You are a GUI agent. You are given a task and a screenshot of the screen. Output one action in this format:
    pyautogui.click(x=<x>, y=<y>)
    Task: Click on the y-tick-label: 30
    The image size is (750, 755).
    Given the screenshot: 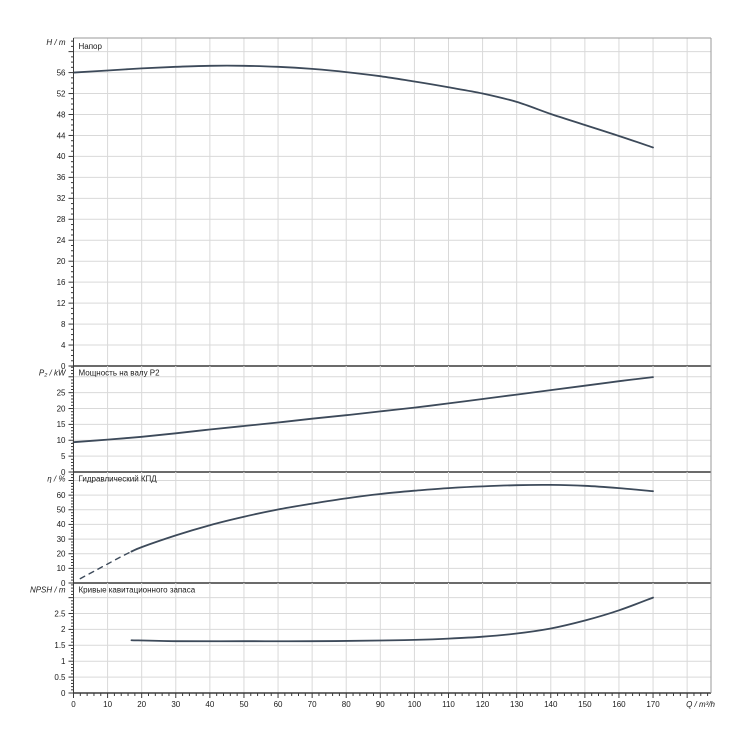 What is the action you would take?
    pyautogui.click(x=61, y=539)
    